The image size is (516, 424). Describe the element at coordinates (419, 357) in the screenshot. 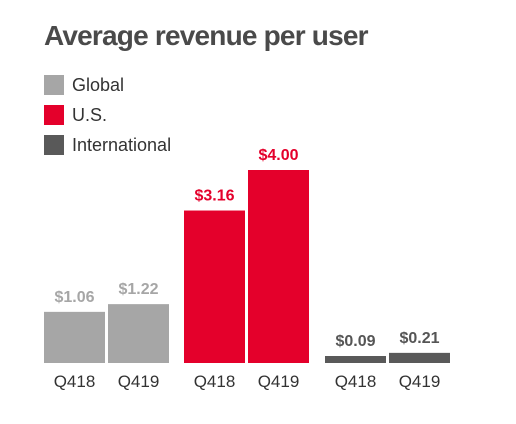

I see `bar-international-q419` at that location.